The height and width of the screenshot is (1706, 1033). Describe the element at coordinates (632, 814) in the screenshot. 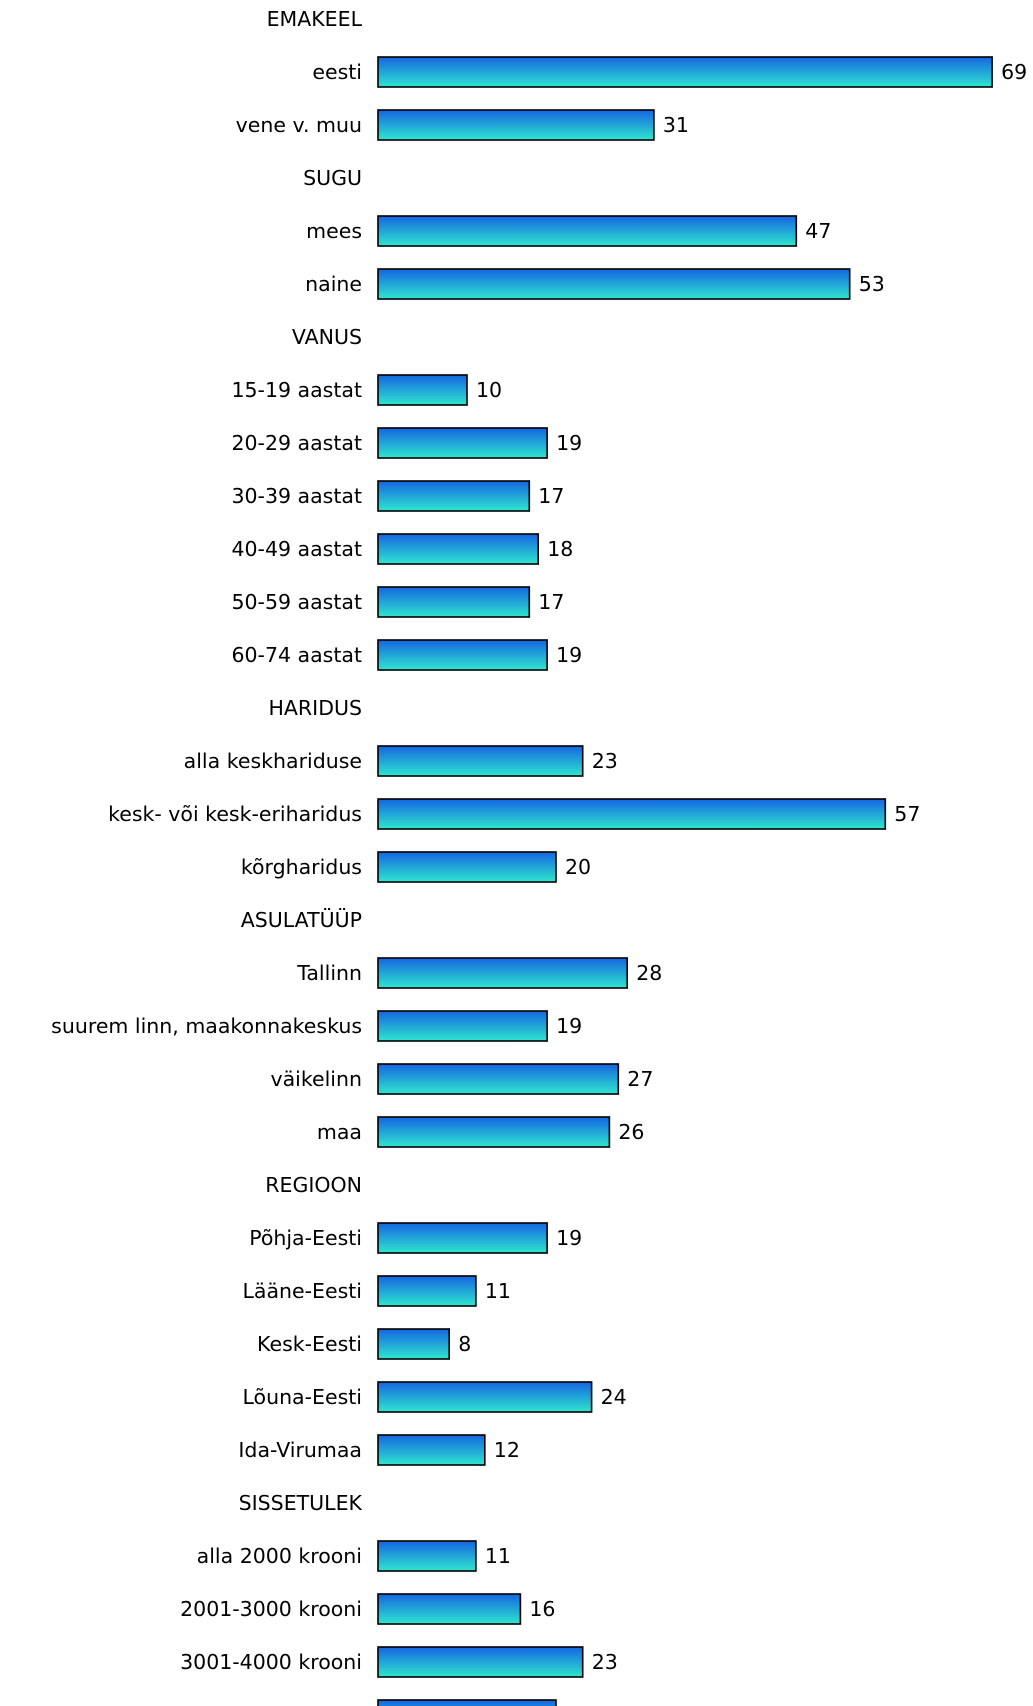

I see `bar-kesk-või-kesk-eriharidus` at that location.